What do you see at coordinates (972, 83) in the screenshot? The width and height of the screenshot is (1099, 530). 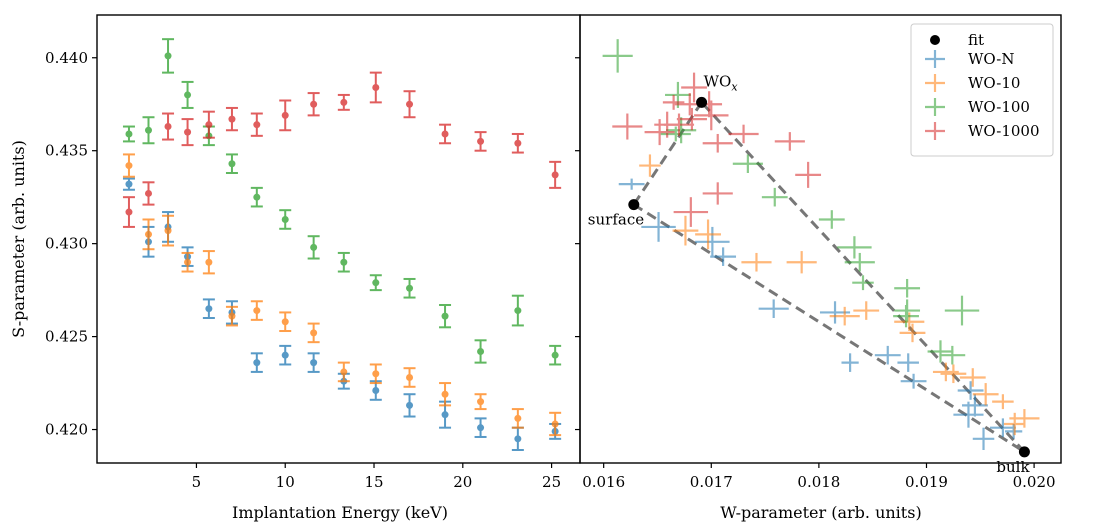 I see `legend-item-wo-10: WO-10` at bounding box center [972, 83].